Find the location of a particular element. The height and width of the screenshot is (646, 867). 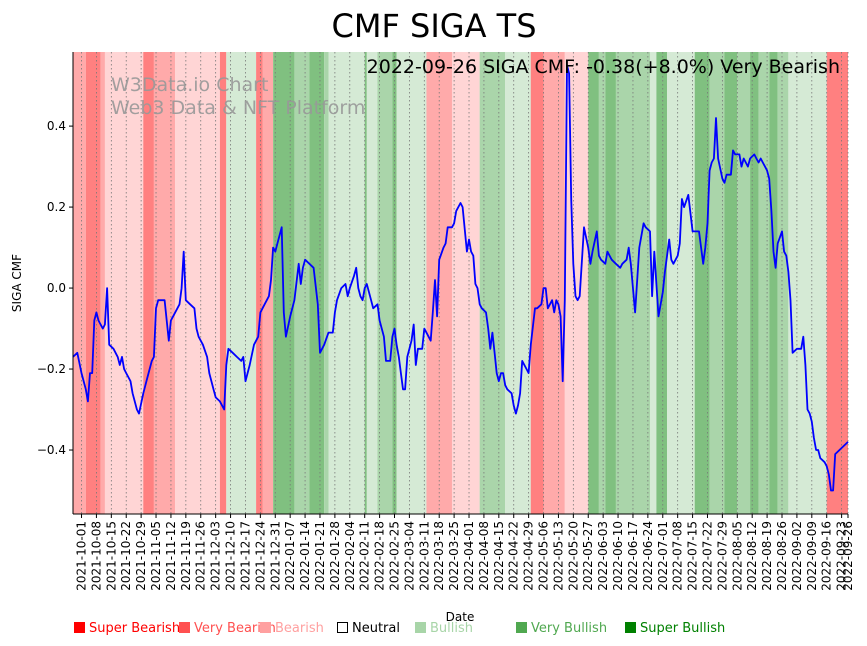

y-tick-label: −0.4 is located at coordinates (51, 450).